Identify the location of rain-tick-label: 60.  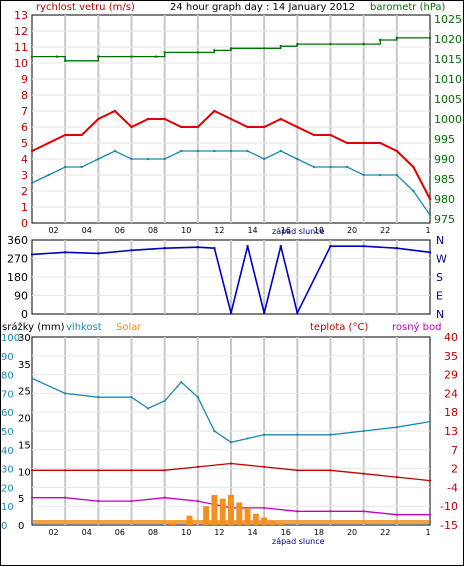
(7, 413).